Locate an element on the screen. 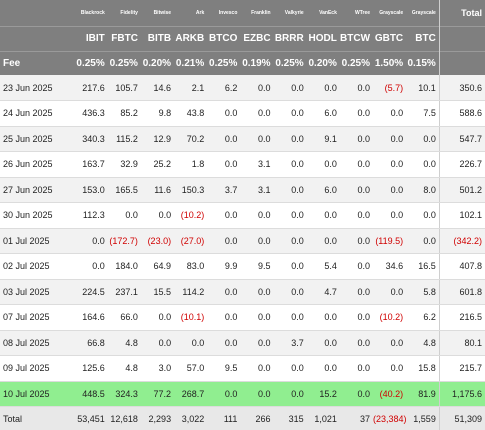 The width and height of the screenshot is (485, 430). fee-label: Fee is located at coordinates (37, 62).